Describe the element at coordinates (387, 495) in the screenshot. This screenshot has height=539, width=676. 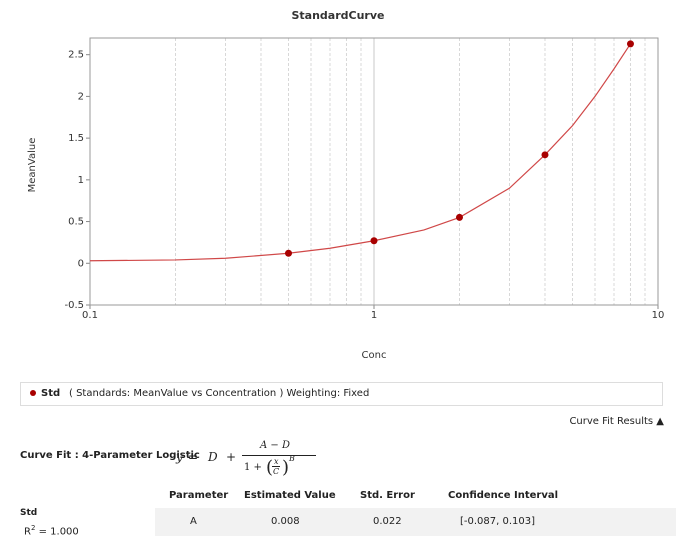
I see `table-header: Std. Error` at that location.